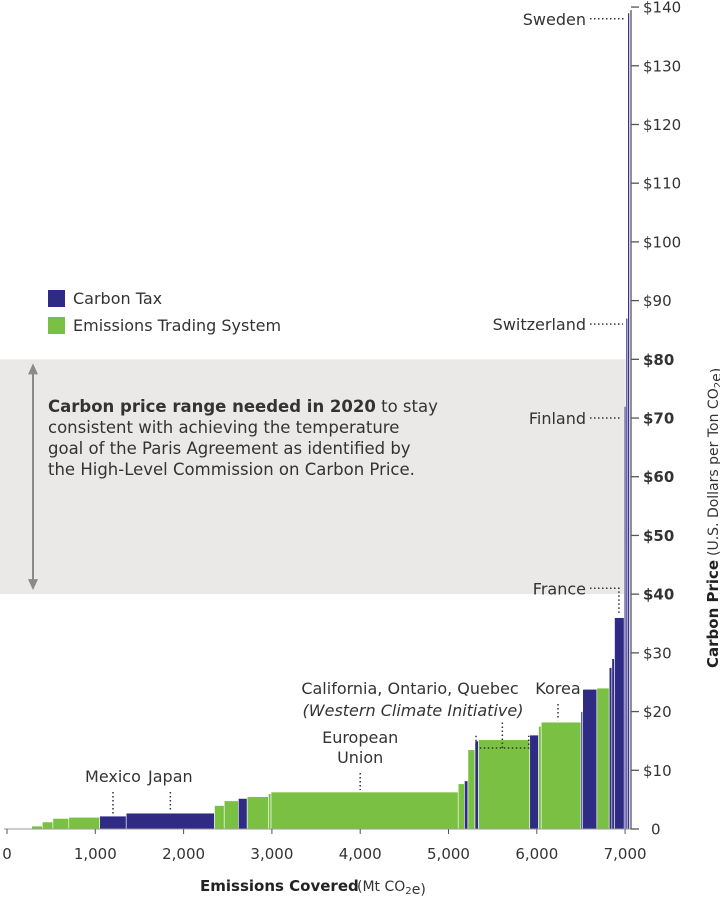 The image size is (720, 897). Describe the element at coordinates (360, 854) in the screenshot. I see `x-tick-label: 4,000` at that location.